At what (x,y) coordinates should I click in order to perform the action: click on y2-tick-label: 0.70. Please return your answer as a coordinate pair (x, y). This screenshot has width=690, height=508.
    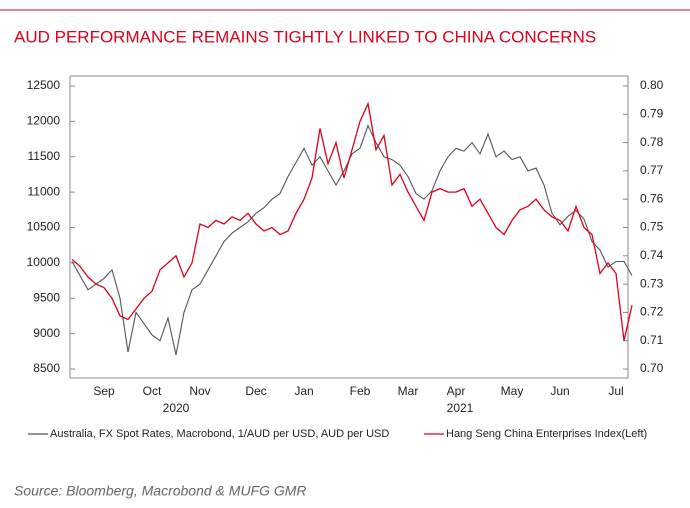
    Looking at the image, I should click on (652, 368).